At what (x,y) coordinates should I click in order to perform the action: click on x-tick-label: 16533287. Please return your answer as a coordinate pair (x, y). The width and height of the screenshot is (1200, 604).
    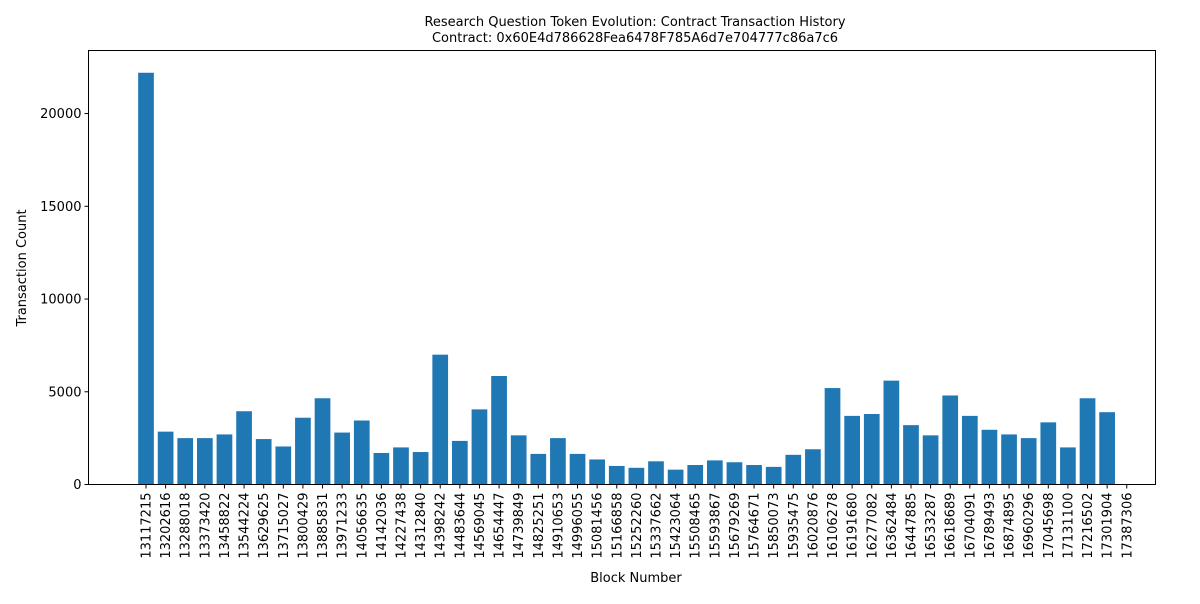
    Looking at the image, I should click on (931, 526).